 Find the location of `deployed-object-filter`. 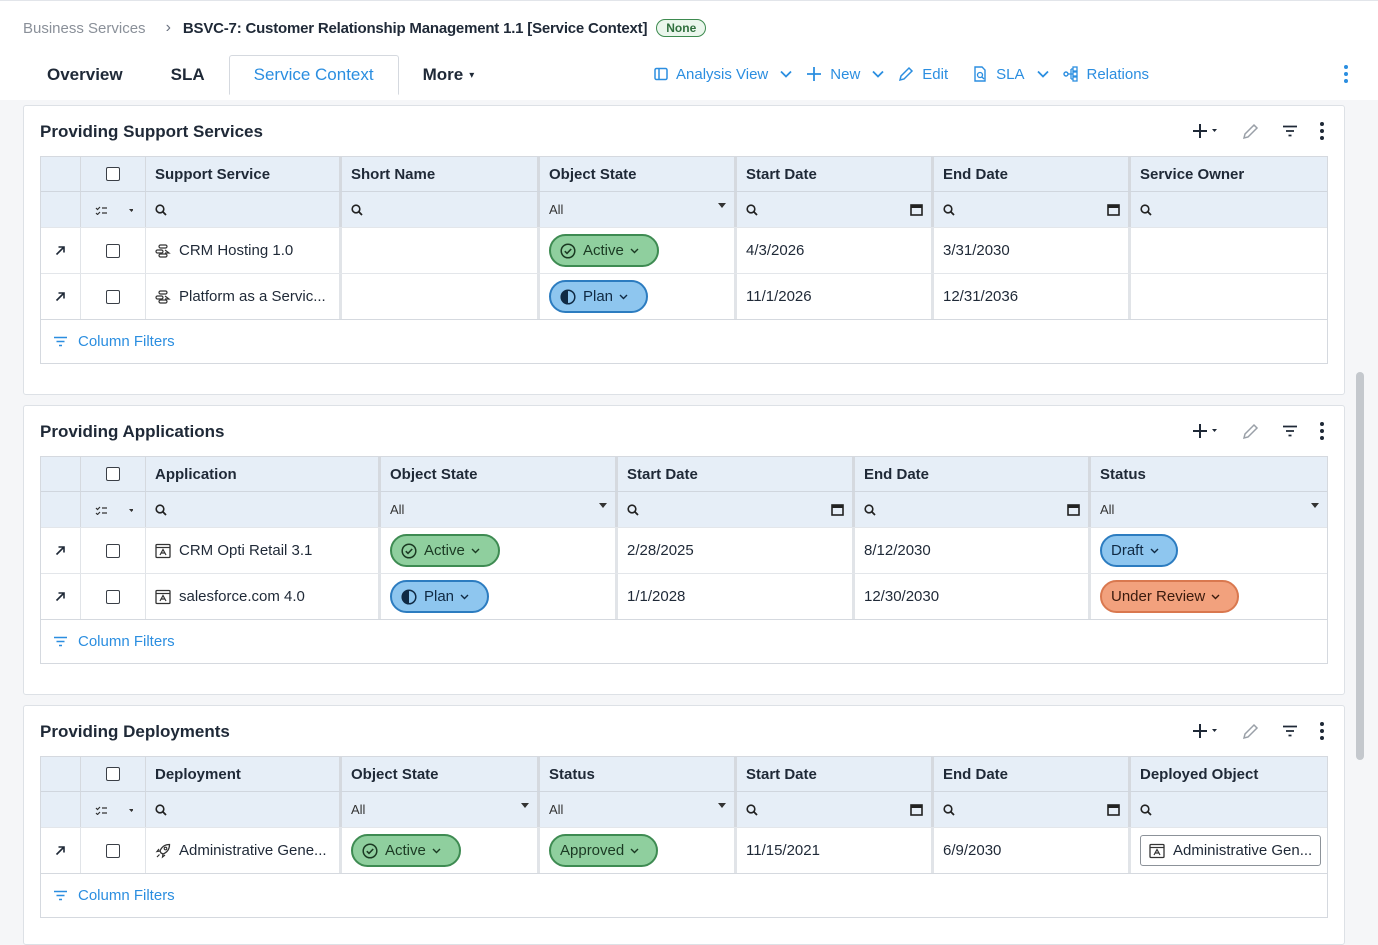

deployed-object-filter is located at coordinates (1229, 809).